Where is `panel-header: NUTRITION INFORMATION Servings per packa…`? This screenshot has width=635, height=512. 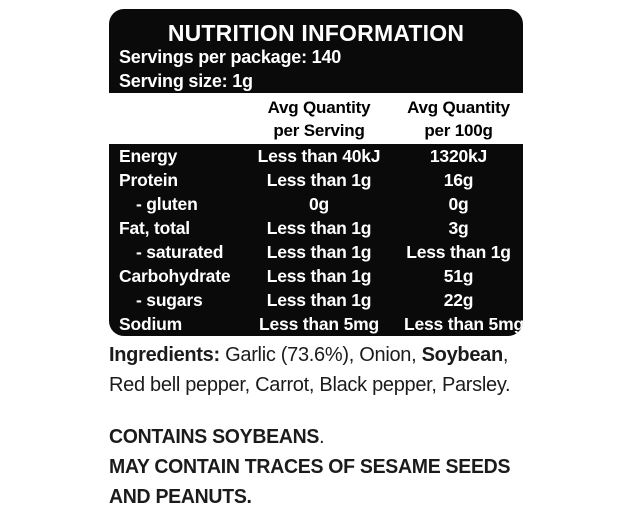
panel-header: NUTRITION INFORMATION Servings per packa… is located at coordinates (316, 51).